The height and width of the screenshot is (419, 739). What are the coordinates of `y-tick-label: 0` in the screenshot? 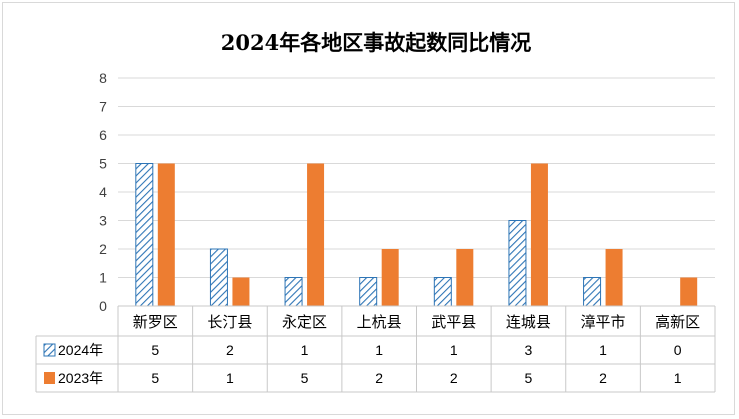 It's located at (103, 306).